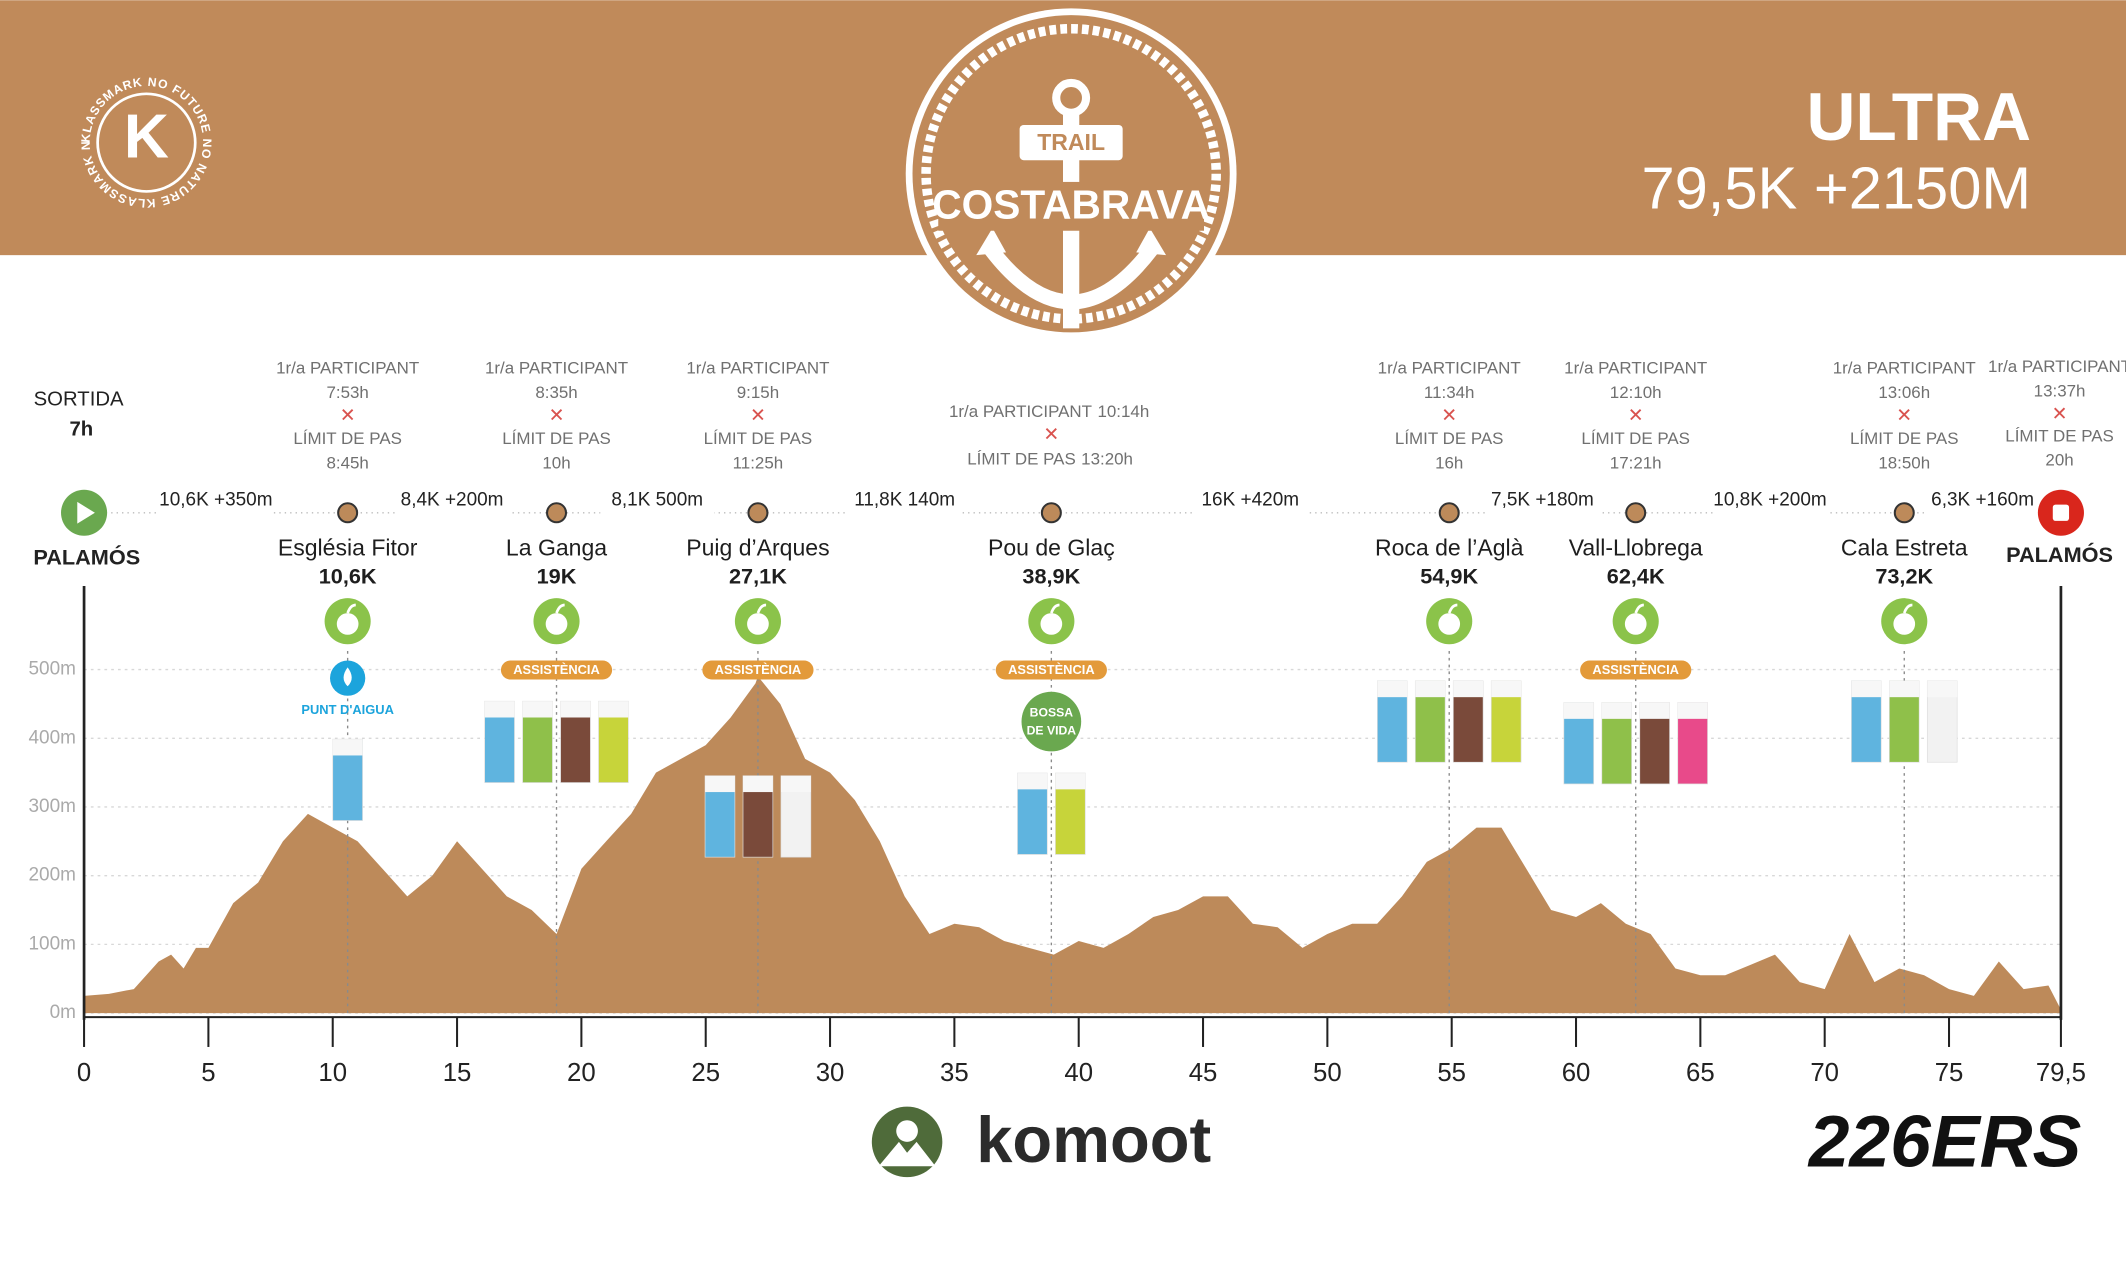 The width and height of the screenshot is (2126, 1275). What do you see at coordinates (86, 512) in the screenshot?
I see `start-icon` at bounding box center [86, 512].